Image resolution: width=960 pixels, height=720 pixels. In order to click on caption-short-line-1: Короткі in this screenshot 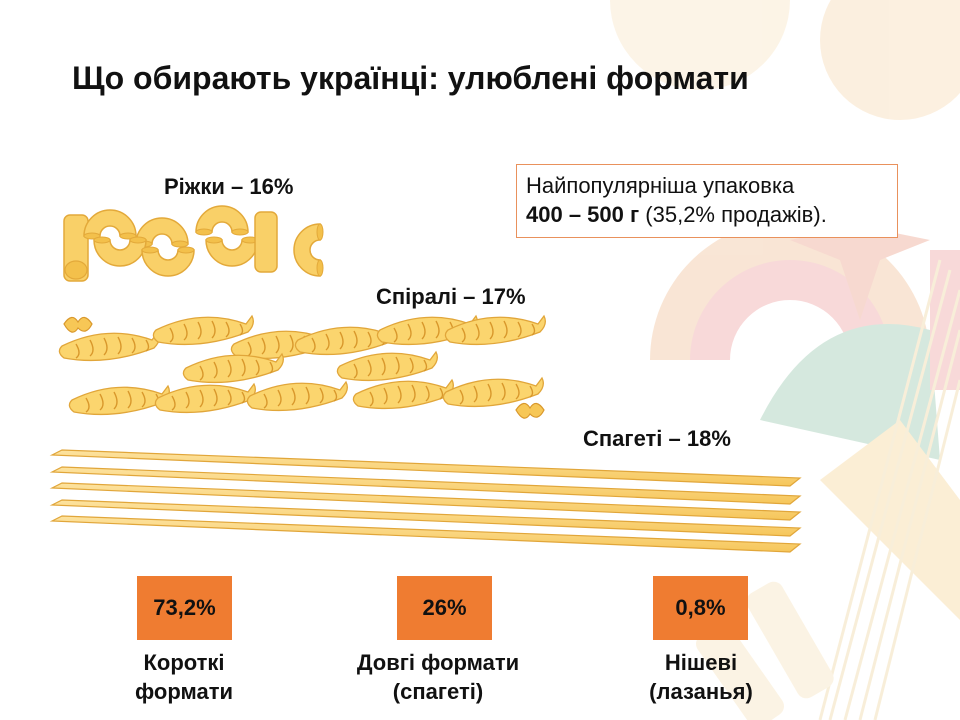, I will do `click(184, 662)`.